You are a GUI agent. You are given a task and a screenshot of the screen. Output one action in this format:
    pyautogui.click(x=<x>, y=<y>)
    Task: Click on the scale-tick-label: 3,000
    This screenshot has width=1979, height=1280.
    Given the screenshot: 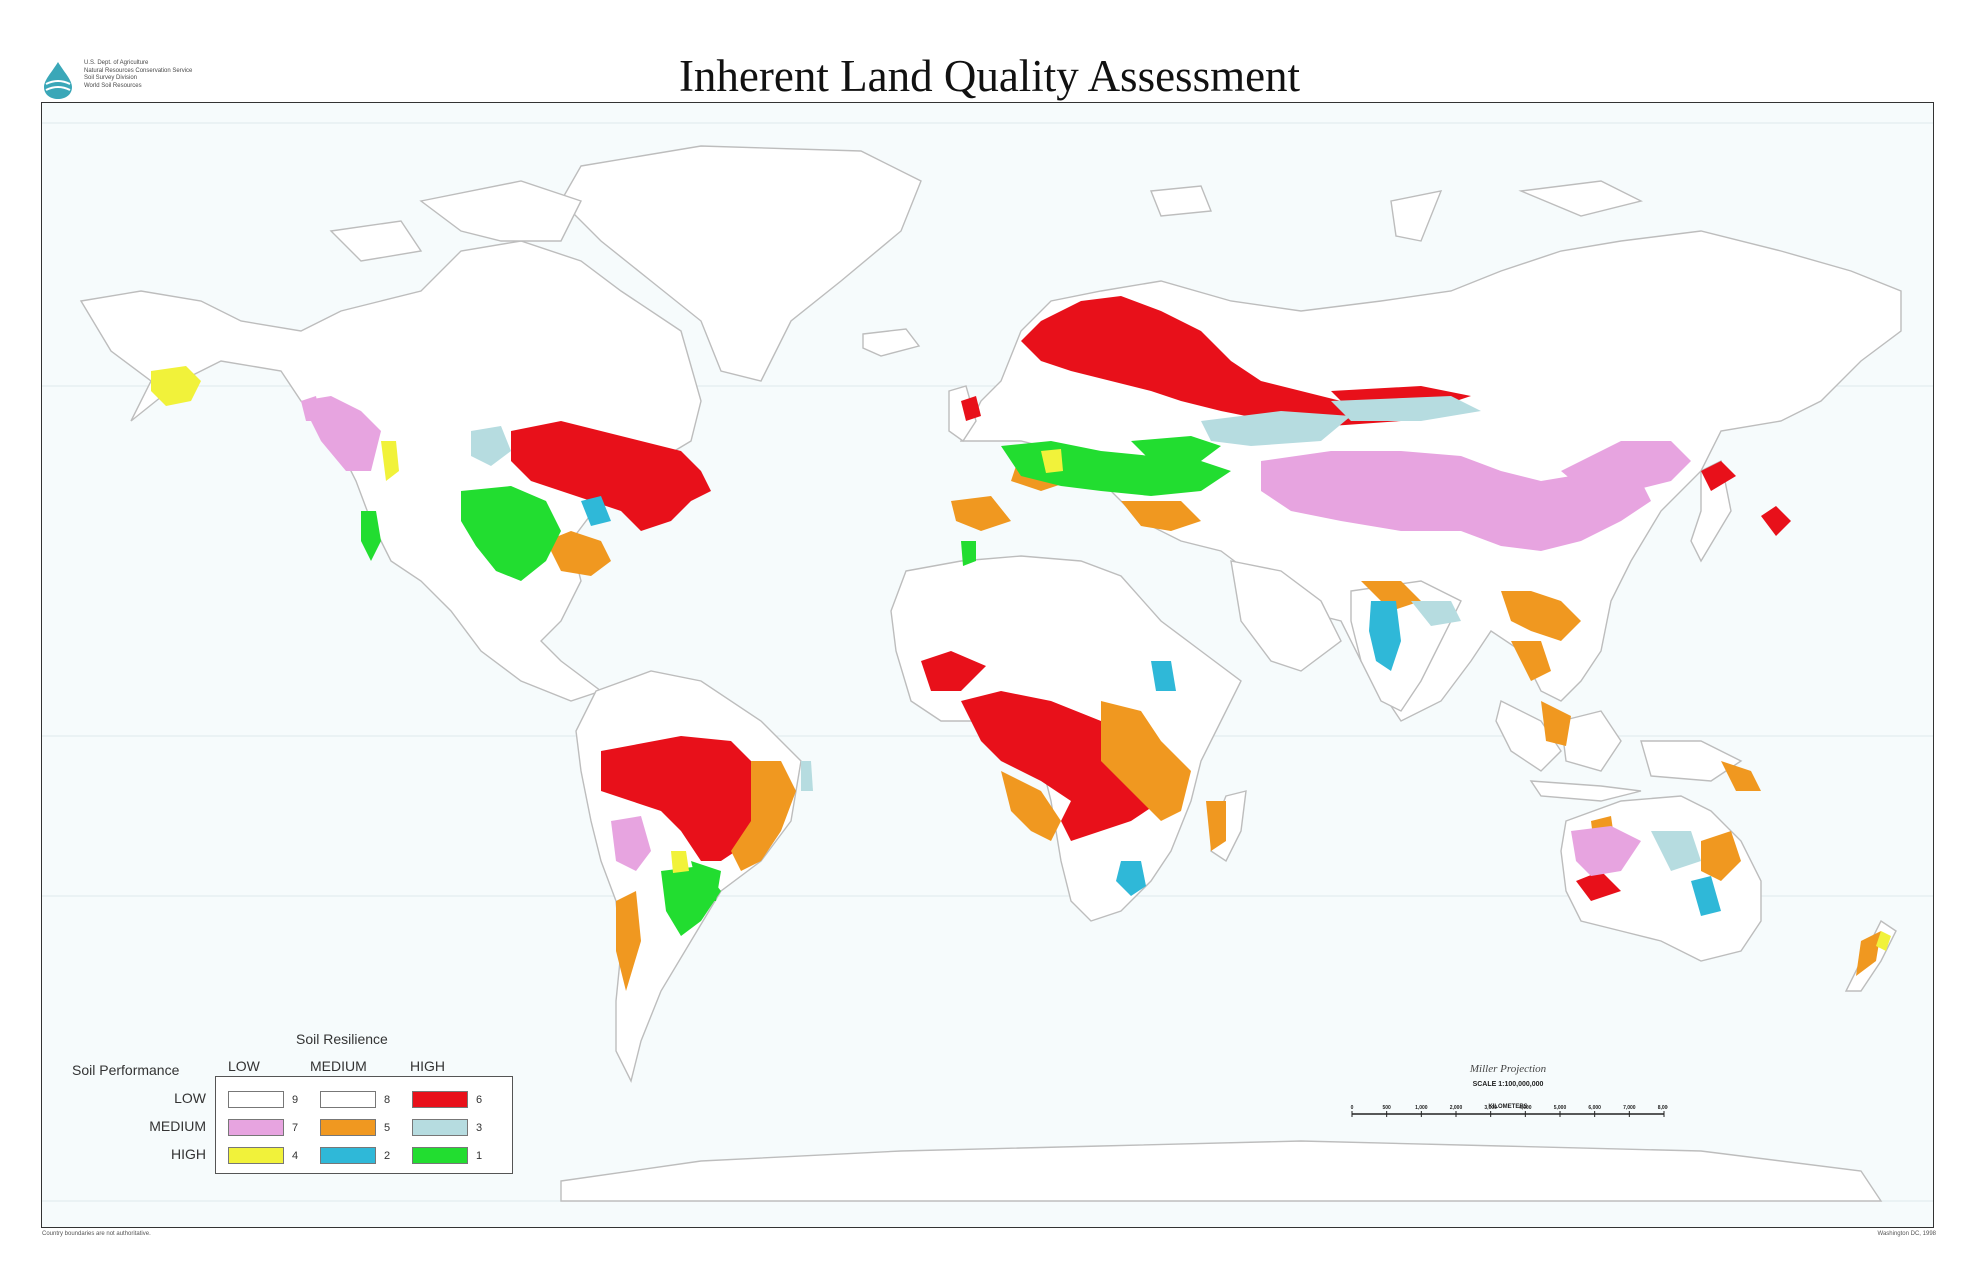 What is the action you would take?
    pyautogui.click(x=1490, y=1108)
    